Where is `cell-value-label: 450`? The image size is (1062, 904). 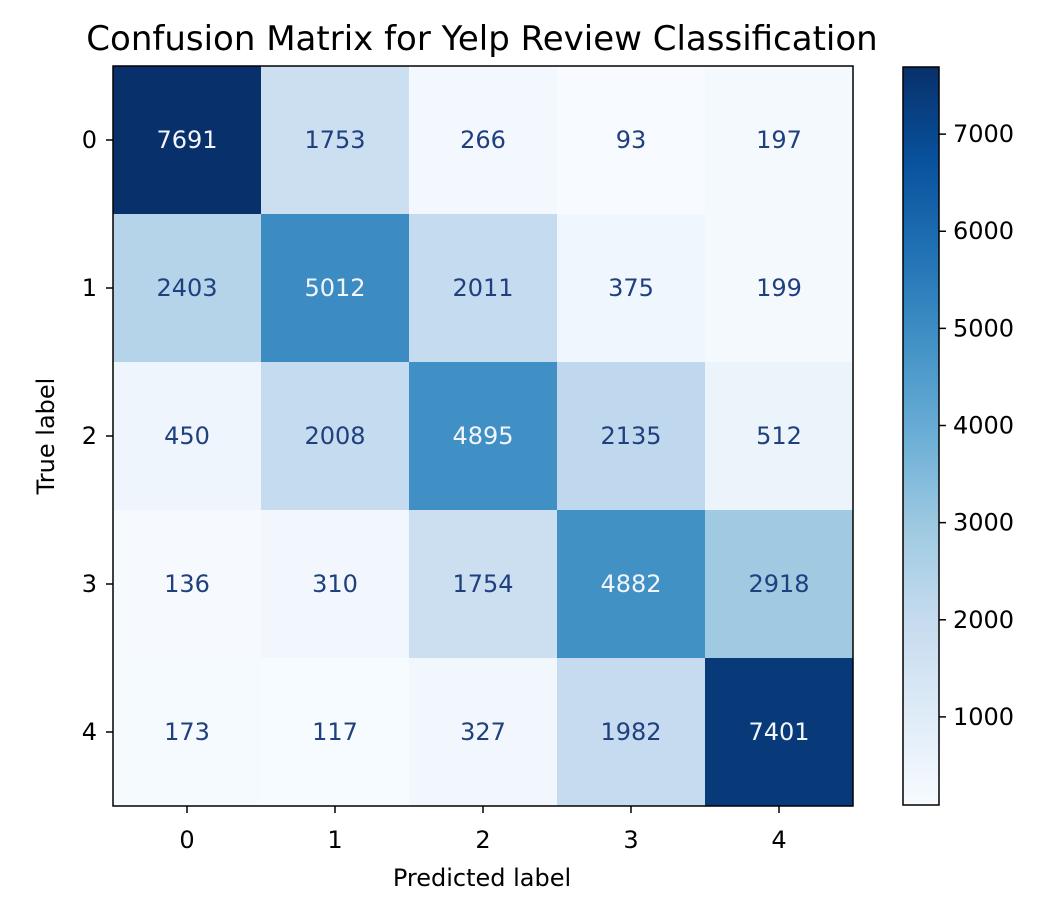
cell-value-label: 450 is located at coordinates (187, 436).